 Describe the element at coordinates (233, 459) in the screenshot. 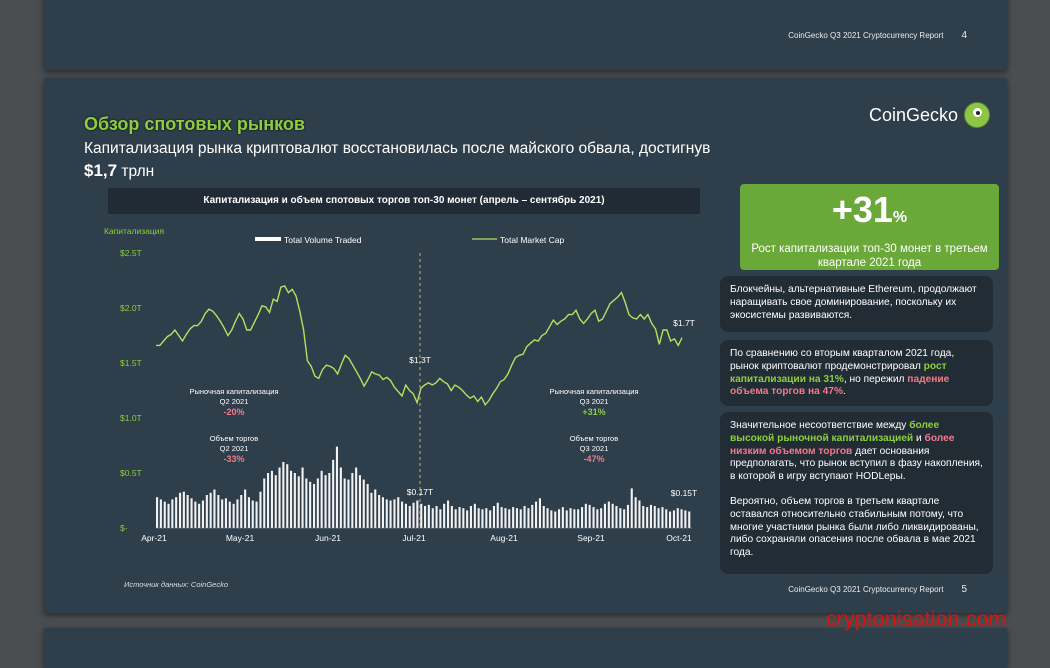

I see `q2-vol-change: -33%` at that location.